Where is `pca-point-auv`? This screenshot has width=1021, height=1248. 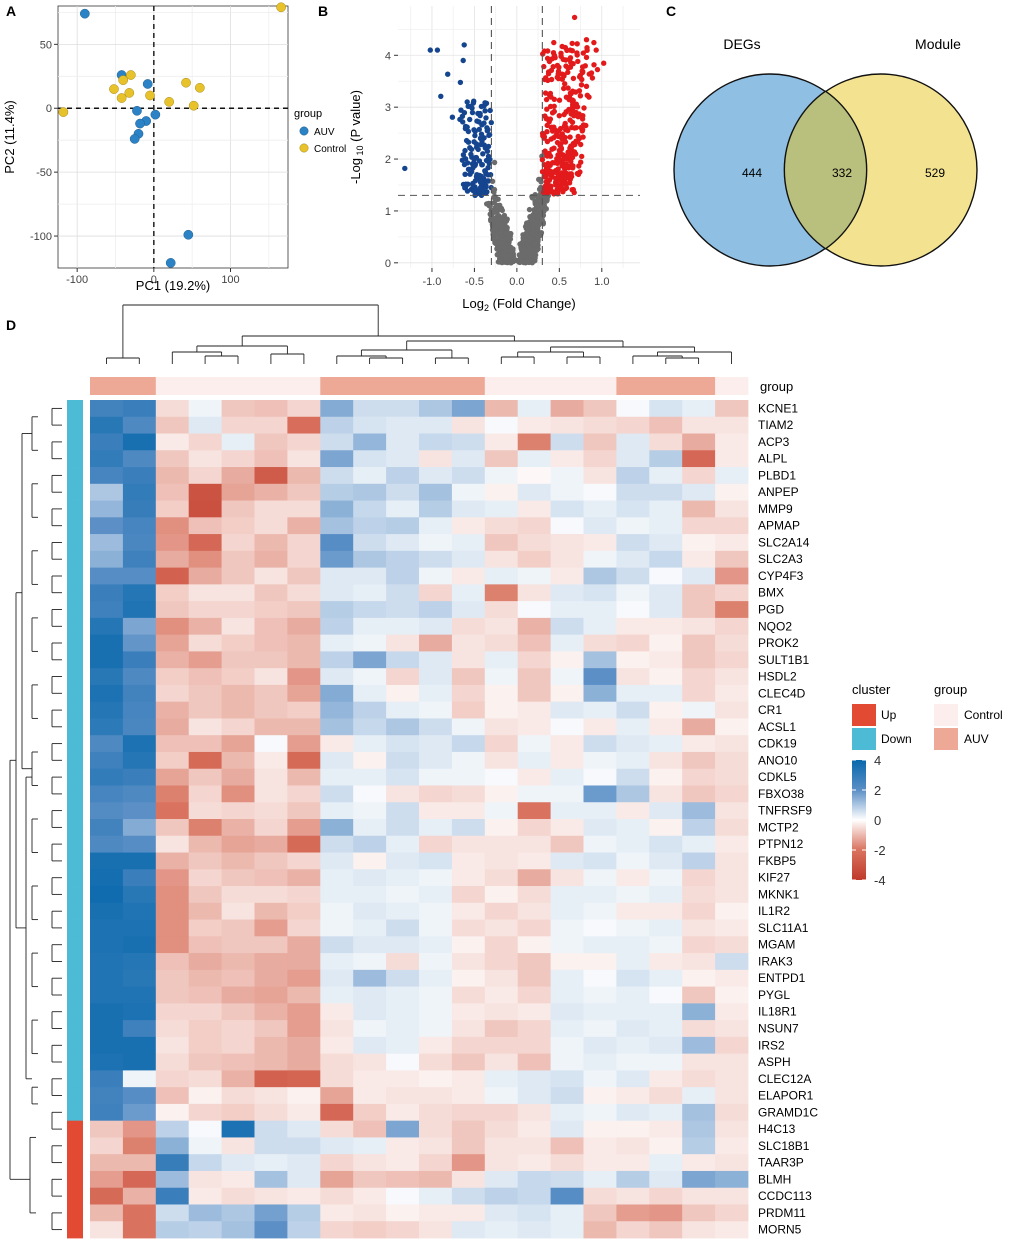 pca-point-auv is located at coordinates (140, 123).